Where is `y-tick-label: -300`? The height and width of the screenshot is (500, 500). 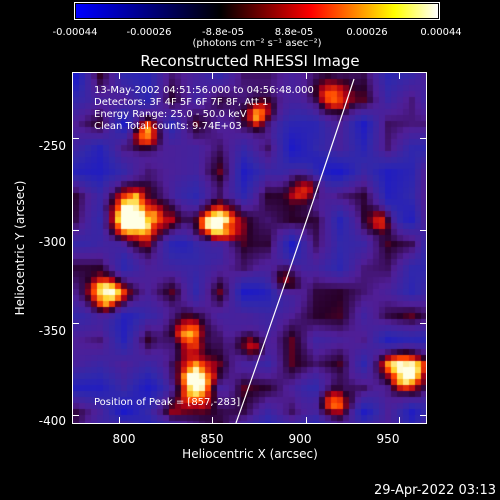 y-tick-label: -300 is located at coordinates (52, 242).